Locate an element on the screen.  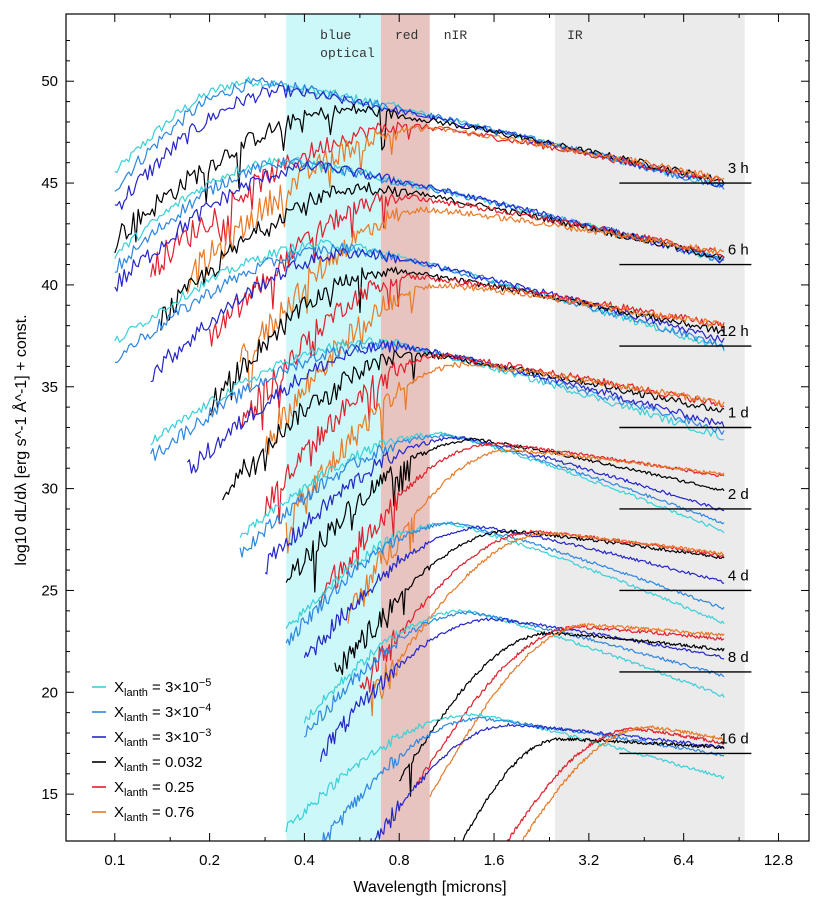
spectrum-3h-series4 is located at coordinates (419, 178).